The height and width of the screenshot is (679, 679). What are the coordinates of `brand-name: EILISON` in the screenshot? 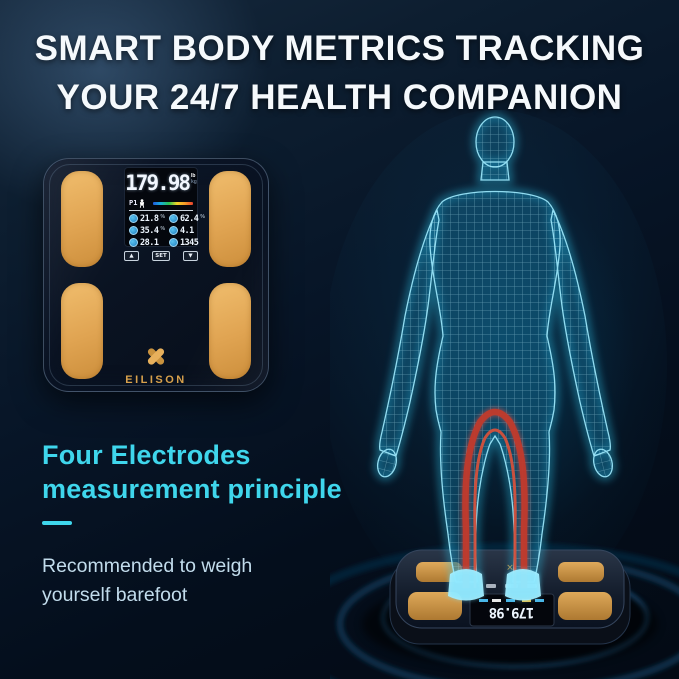 It's located at (156, 380).